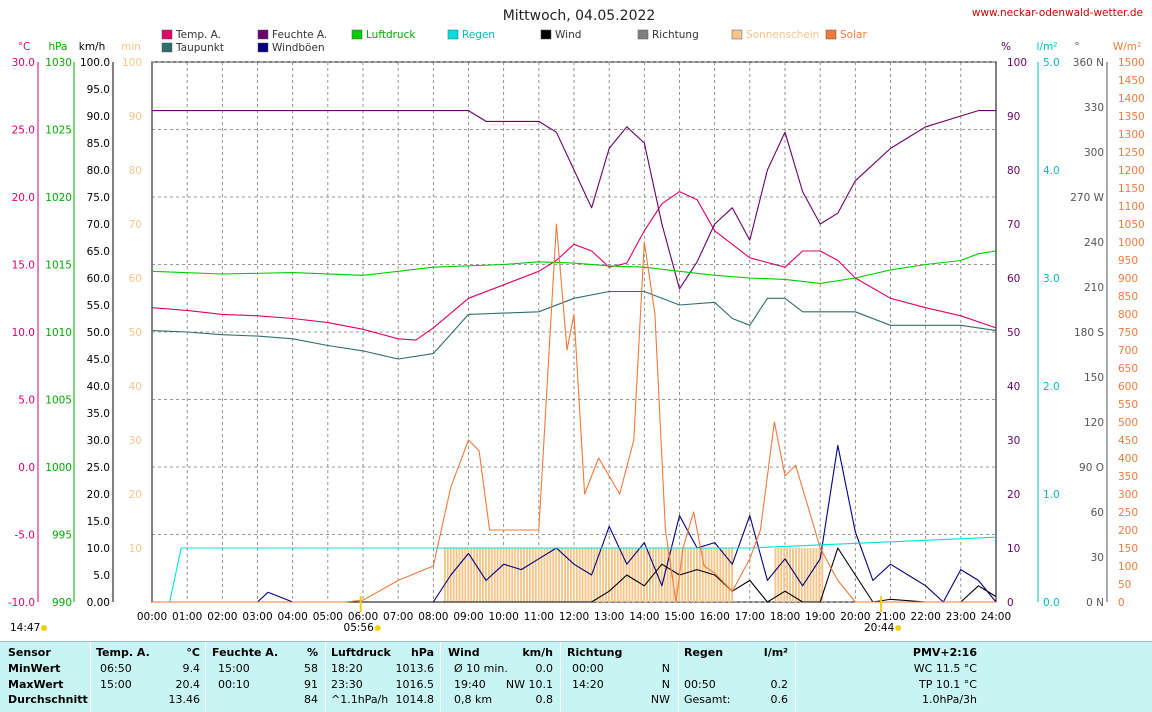  Describe the element at coordinates (1128, 279) in the screenshot. I see `solar-tick: 900` at that location.